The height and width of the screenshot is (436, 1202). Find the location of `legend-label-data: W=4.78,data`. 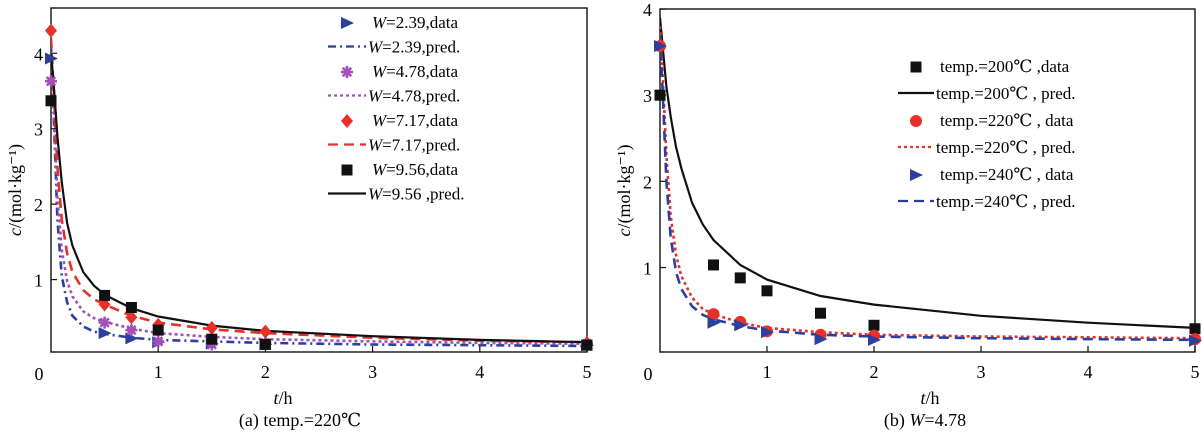

legend-label-data: W=4.78,data is located at coordinates (415, 71).